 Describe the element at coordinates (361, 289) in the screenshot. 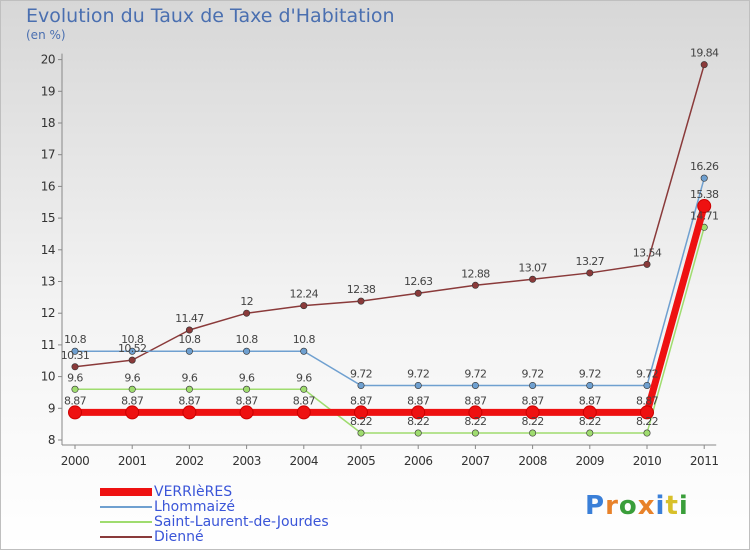

I see `data-label: 12.38` at that location.